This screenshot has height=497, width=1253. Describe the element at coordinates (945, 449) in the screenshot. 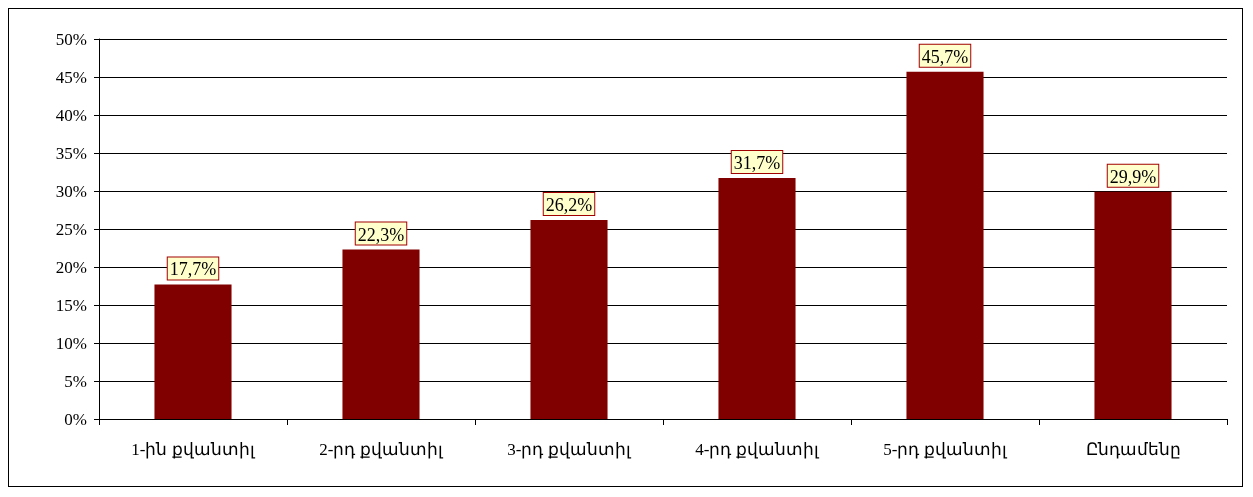

I see `x-tick-label: 5-րդ քվանտիլ` at that location.